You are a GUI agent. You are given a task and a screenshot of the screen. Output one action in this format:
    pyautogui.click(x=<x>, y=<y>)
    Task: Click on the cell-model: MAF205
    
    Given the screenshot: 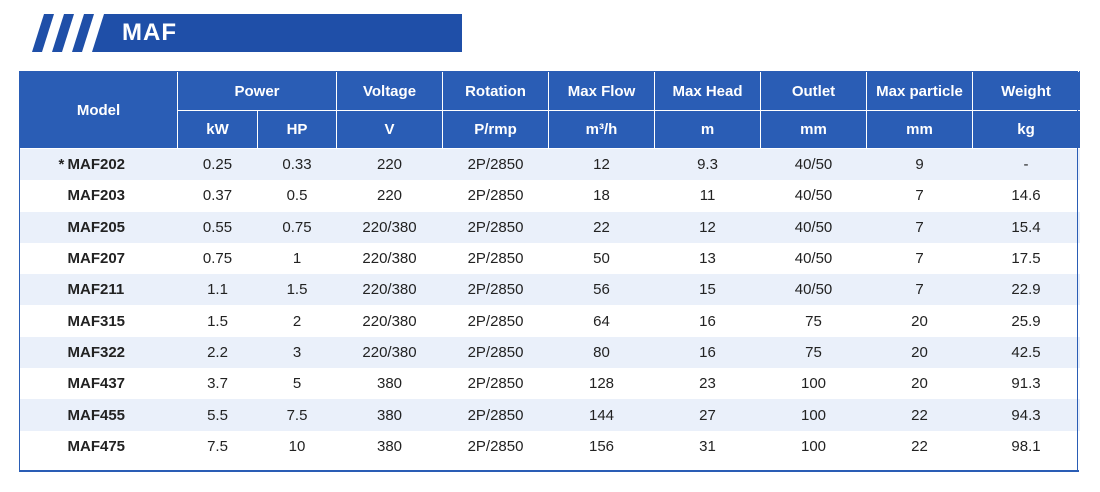 What is the action you would take?
    pyautogui.click(x=98, y=227)
    